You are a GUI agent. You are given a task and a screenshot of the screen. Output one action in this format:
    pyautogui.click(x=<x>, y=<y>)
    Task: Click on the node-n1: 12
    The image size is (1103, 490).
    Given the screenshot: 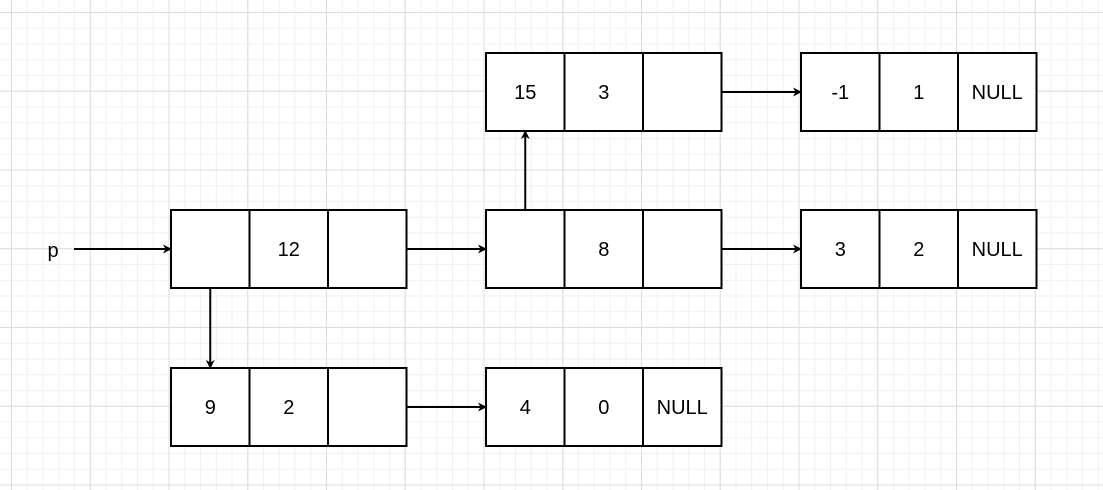 What is the action you would take?
    pyautogui.click(x=289, y=249)
    